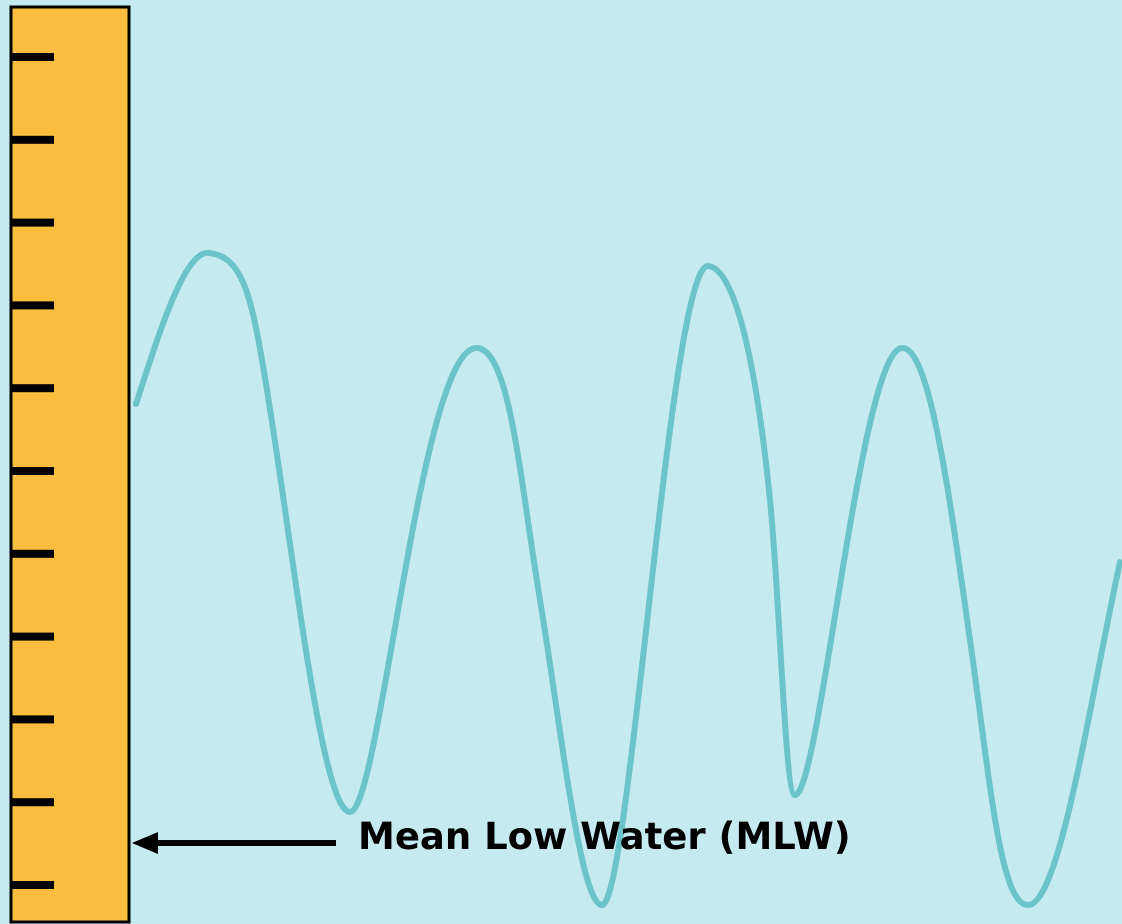  I want to click on mlw-label: Mean Low Water (MLW), so click(604, 836).